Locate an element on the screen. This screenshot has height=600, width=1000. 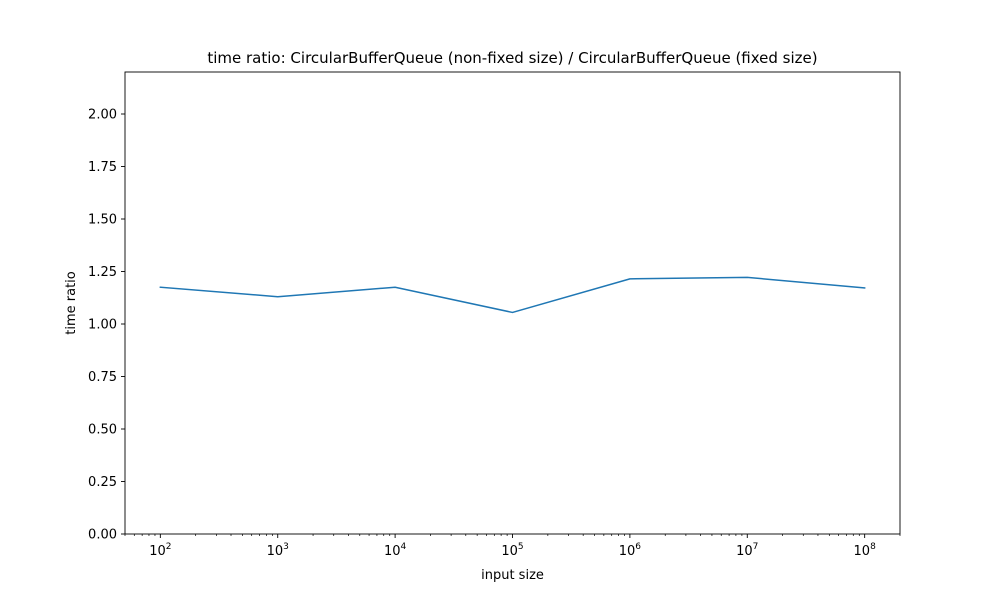
x-tick-label-exponent: 7 is located at coordinates (756, 547).